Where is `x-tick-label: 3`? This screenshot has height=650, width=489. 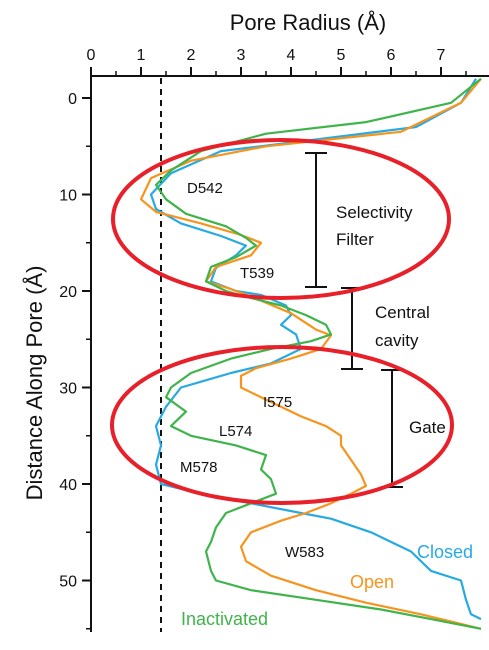
x-tick-label: 3 is located at coordinates (241, 55).